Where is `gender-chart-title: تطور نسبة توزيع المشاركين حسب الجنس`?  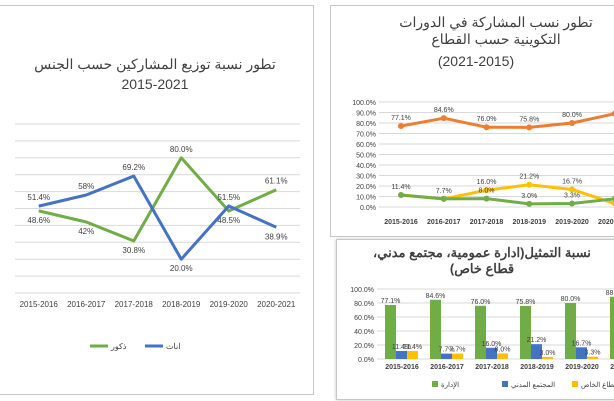
gender-chart-title: تطور نسبة توزيع المشاركين حسب الجنس is located at coordinates (155, 64).